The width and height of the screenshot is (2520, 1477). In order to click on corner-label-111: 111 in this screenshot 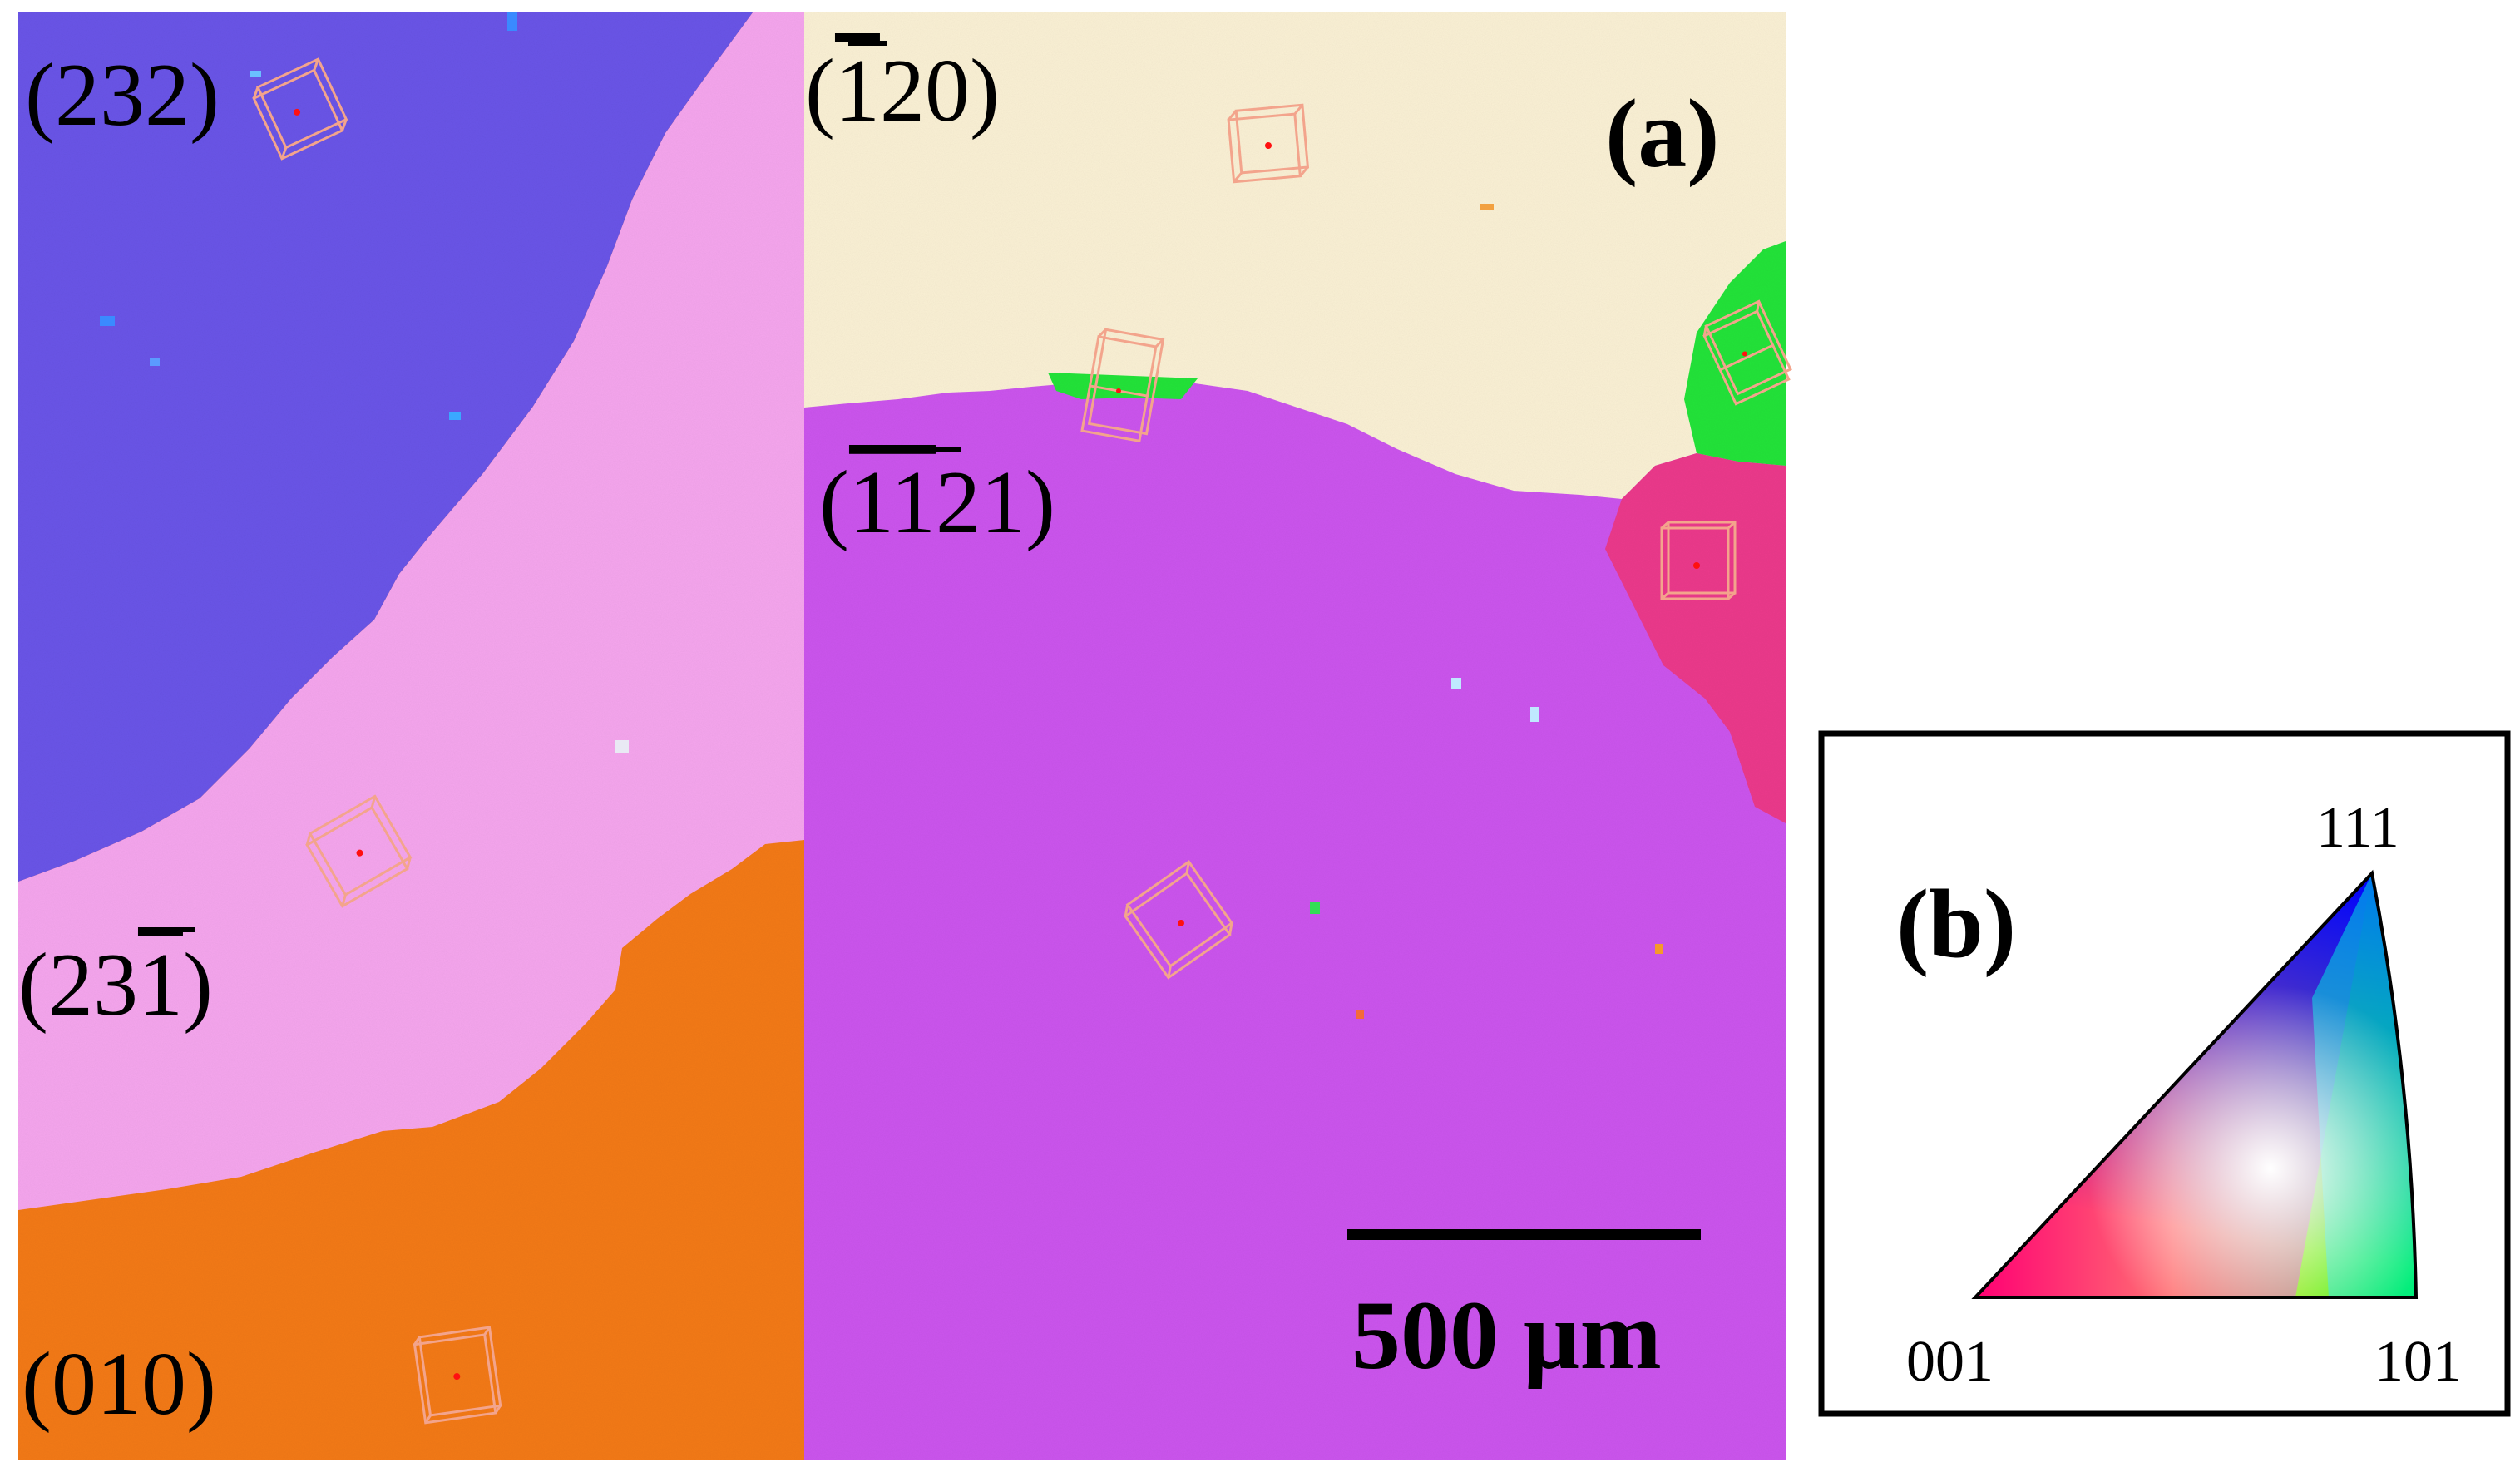, I will do `click(2357, 828)`.